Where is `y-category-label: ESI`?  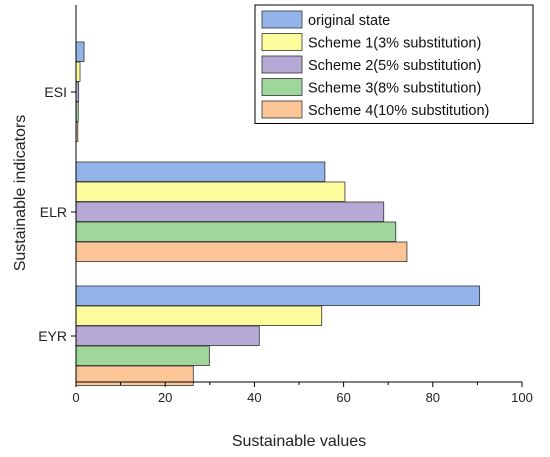
y-category-label: ESI is located at coordinates (55, 92).